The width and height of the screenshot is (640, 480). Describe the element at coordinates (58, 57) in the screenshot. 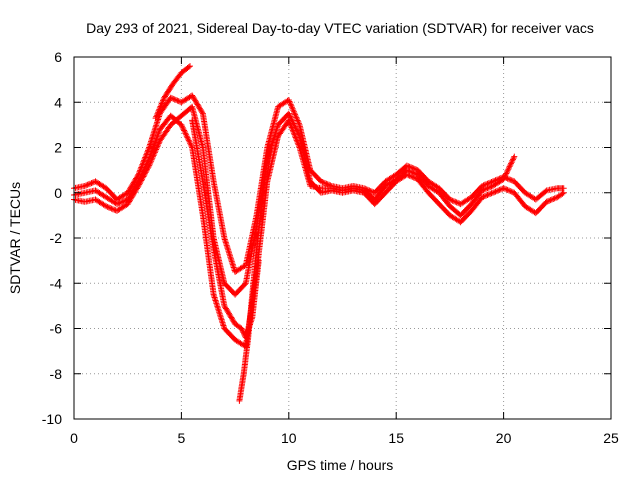

I see `y-tick-label: 6` at that location.